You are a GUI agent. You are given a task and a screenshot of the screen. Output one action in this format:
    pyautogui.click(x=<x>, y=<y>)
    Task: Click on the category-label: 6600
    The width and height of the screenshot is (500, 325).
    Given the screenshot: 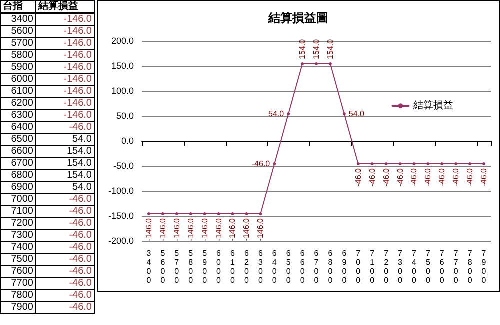 What is the action you would take?
    pyautogui.click(x=22, y=151)
    